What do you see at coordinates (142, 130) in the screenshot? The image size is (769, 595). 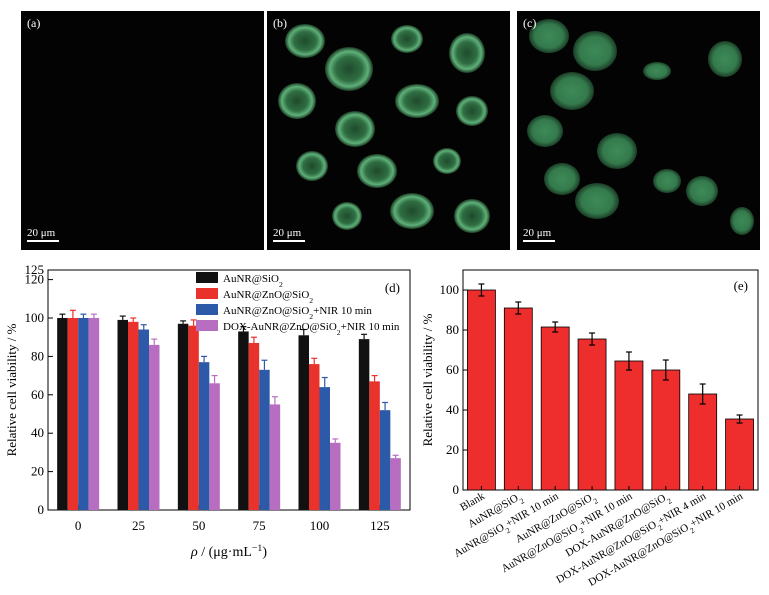 I see `micrograph-panel-a: (a) 20 μm` at bounding box center [142, 130].